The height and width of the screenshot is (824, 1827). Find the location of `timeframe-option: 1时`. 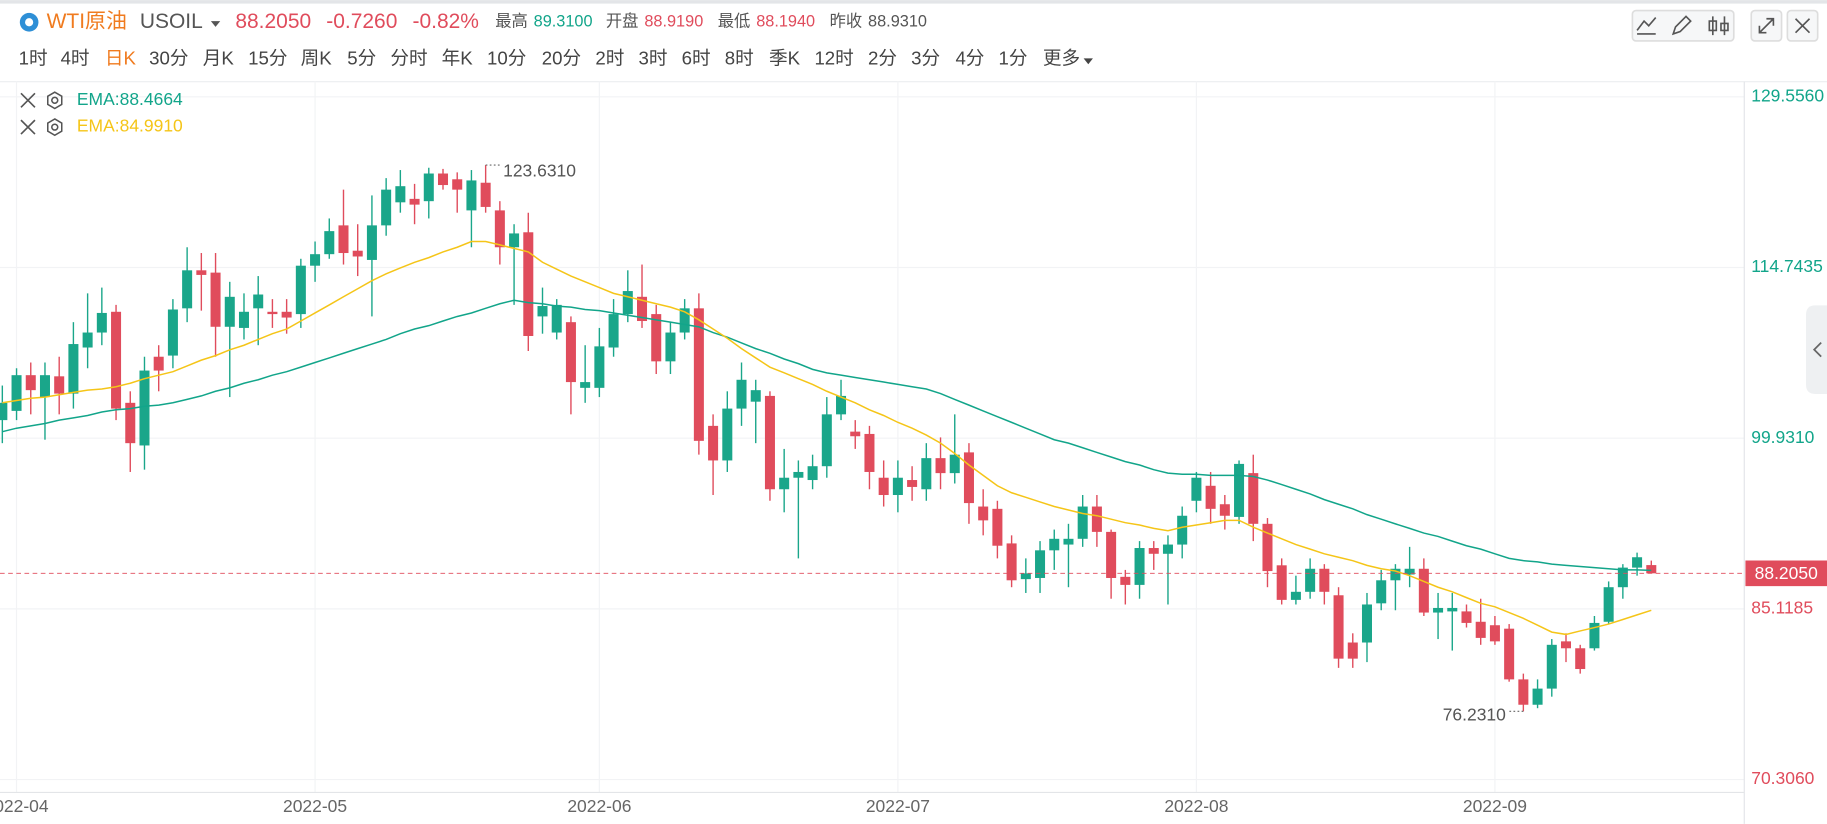

timeframe-option: 1时 is located at coordinates (33, 57).